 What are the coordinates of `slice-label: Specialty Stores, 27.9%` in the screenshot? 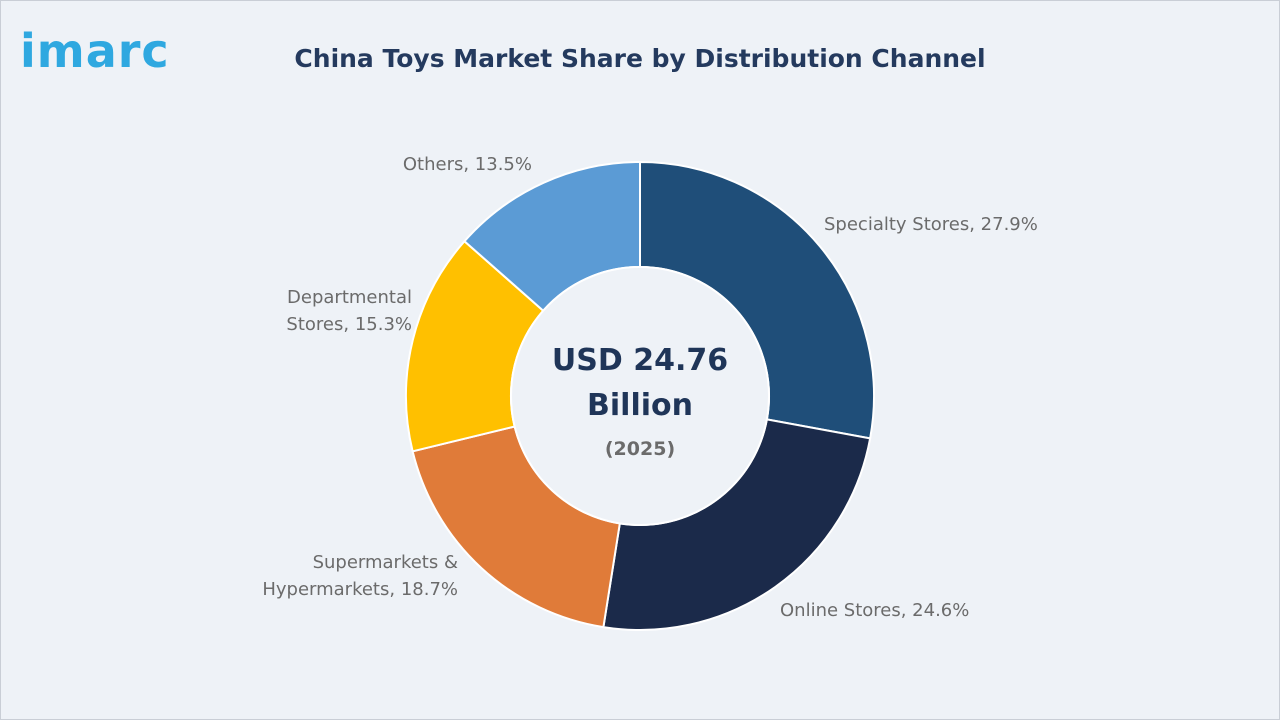 It's located at (931, 224).